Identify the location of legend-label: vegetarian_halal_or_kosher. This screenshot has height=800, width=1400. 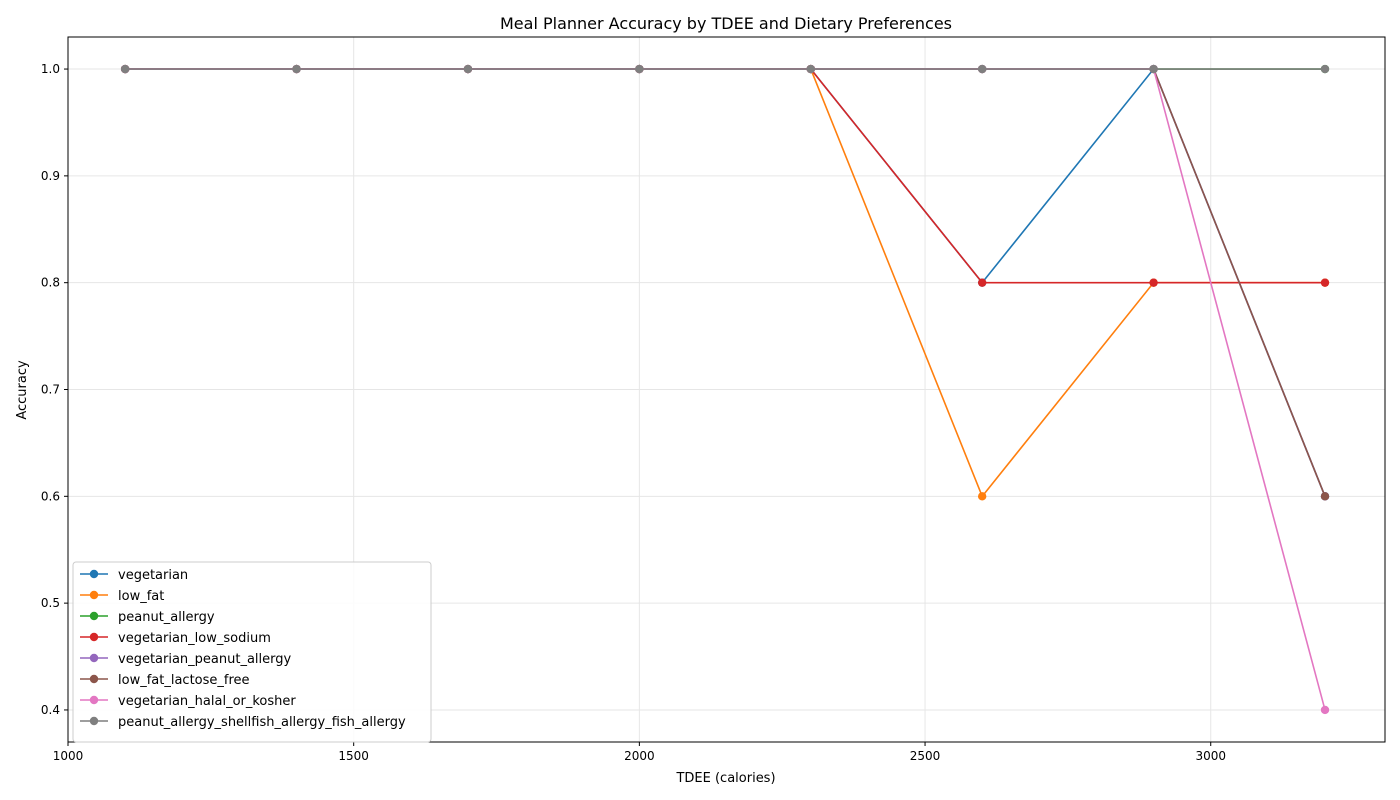
(207, 701).